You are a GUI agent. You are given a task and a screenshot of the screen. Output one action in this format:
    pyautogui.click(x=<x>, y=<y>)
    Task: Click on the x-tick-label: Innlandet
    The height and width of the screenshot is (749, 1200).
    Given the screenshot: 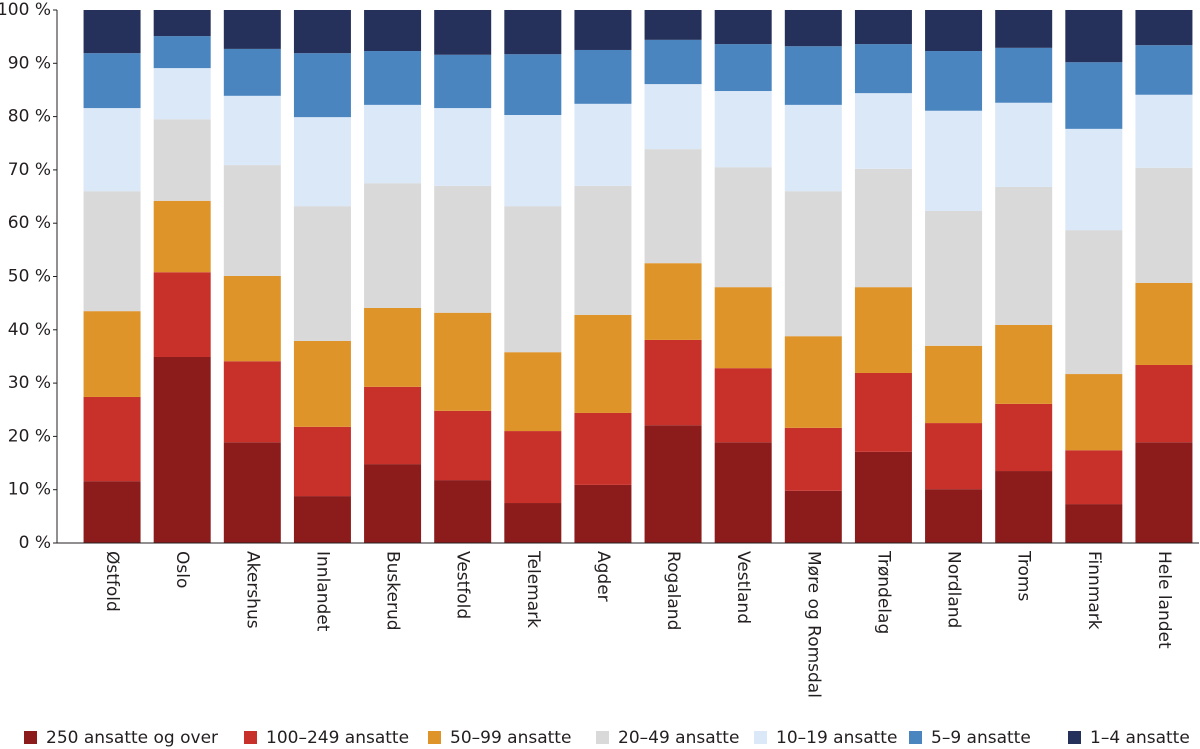 What is the action you would take?
    pyautogui.click(x=322, y=591)
    